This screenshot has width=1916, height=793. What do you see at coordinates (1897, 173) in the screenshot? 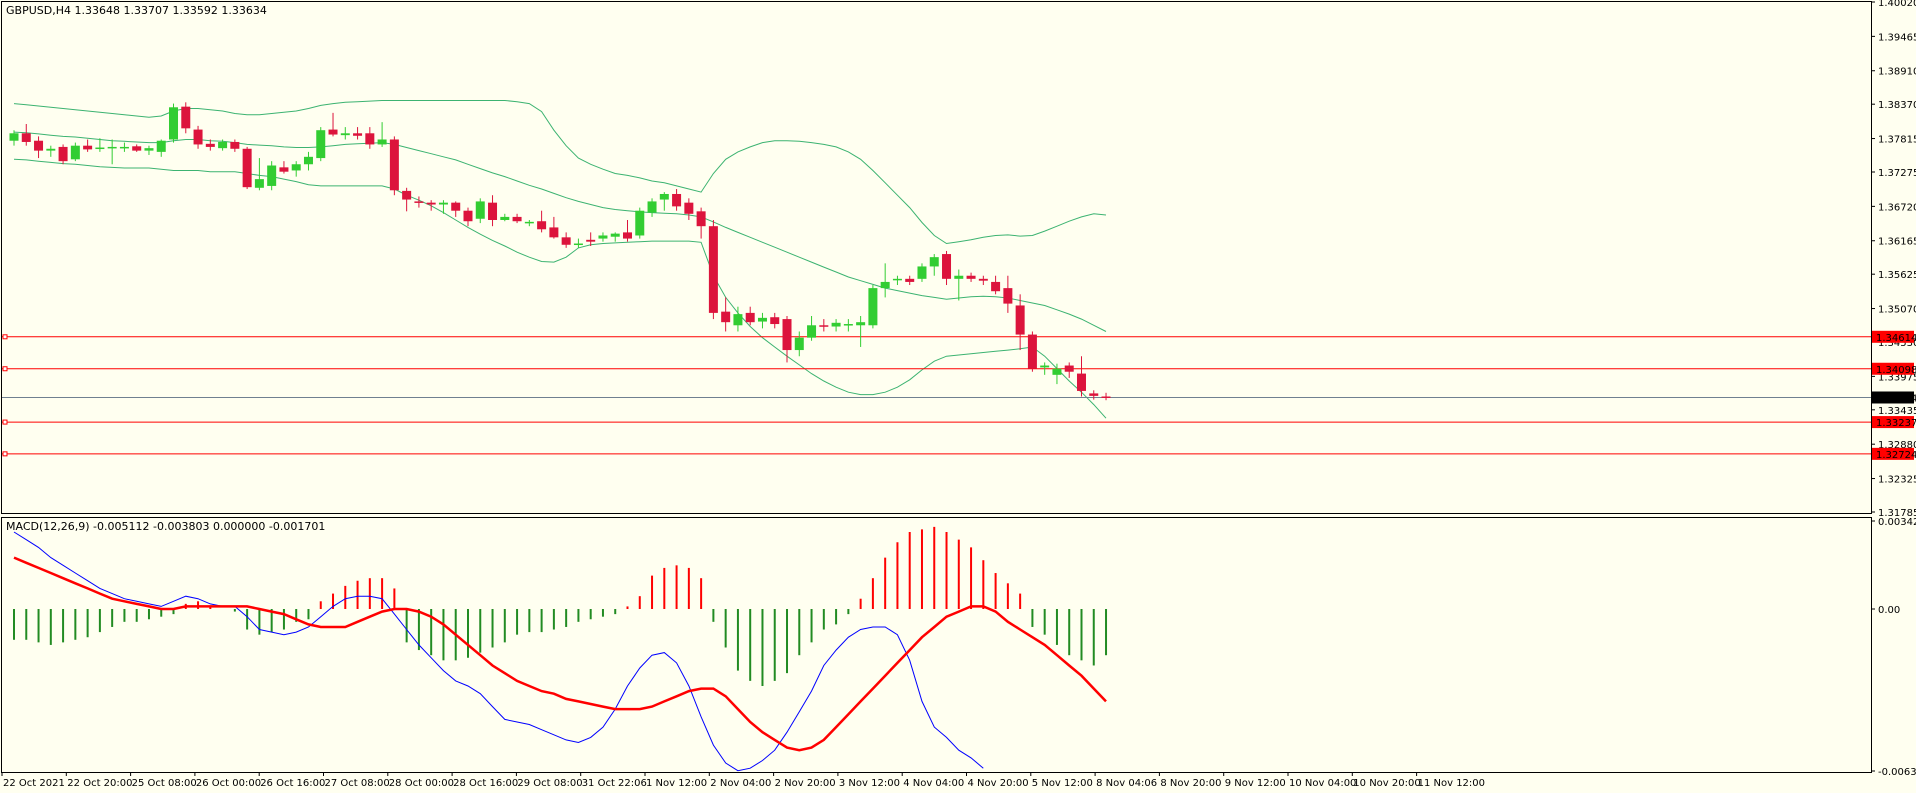
I see `price-tick-label: 1.37275` at bounding box center [1897, 173].